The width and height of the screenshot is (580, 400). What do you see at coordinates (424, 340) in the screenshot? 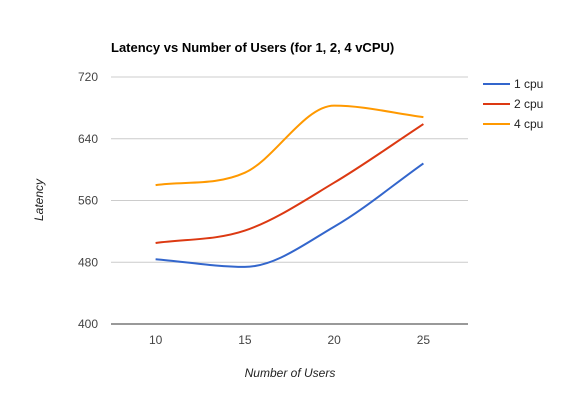
I see `x-tick-label: 25` at bounding box center [424, 340].